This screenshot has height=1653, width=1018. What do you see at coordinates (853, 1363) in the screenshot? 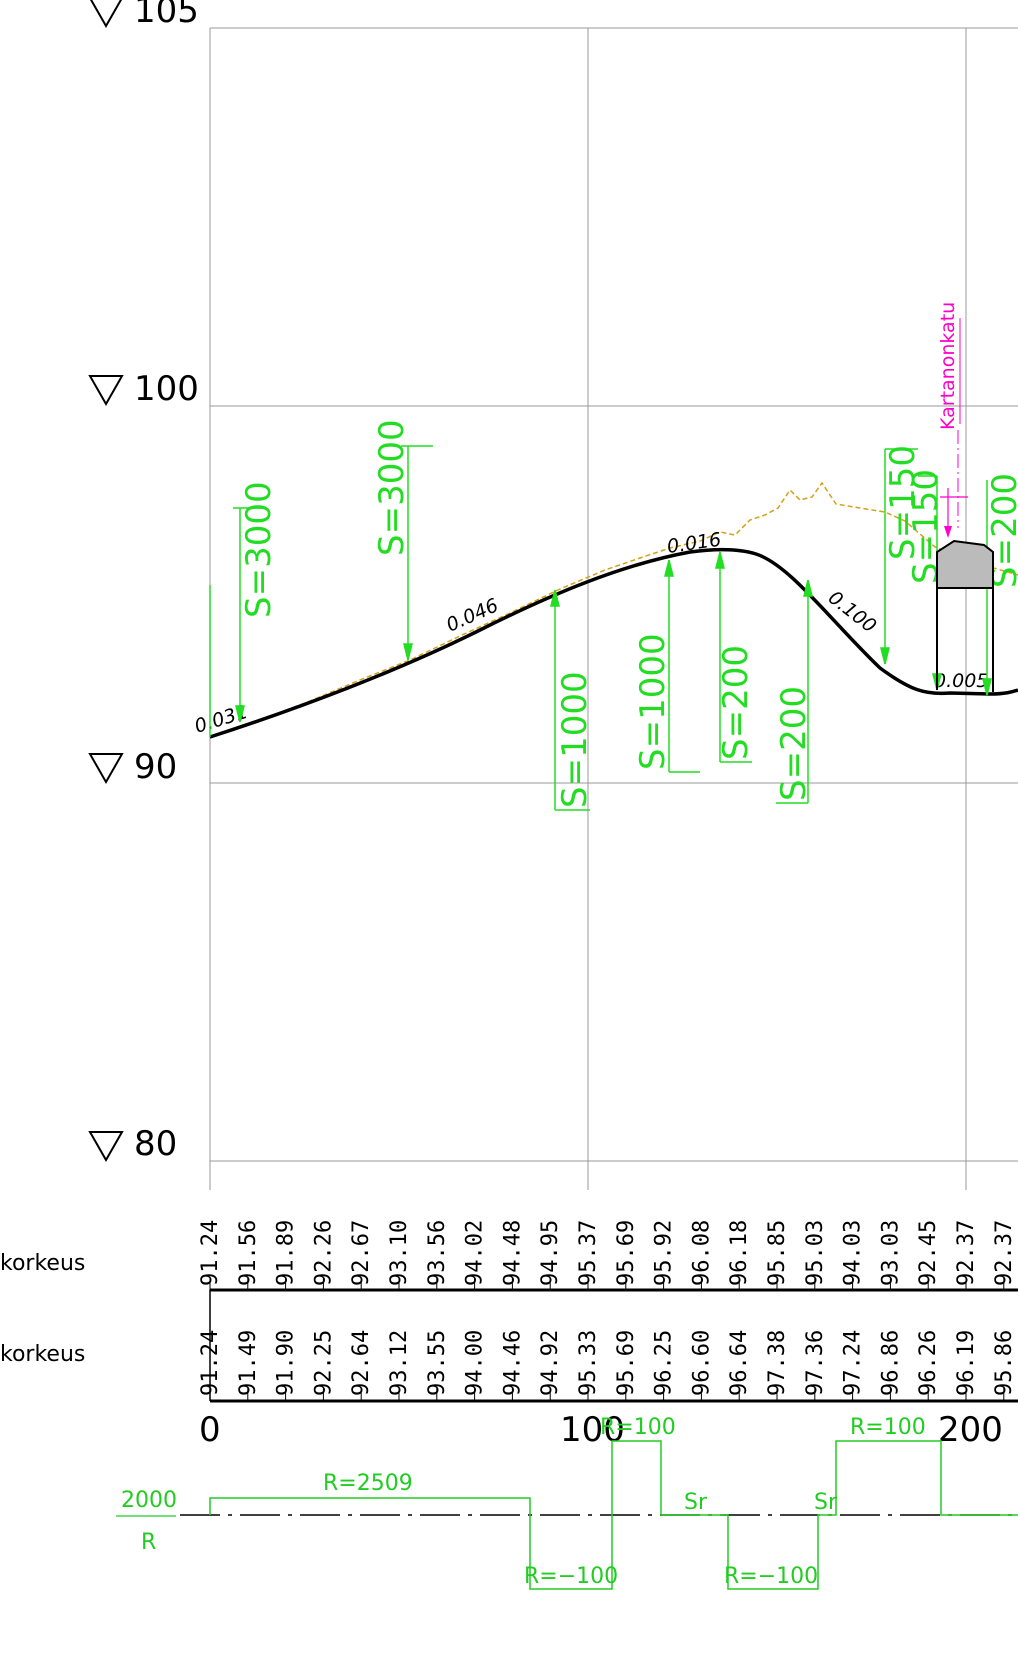
I see `ground-height-value: 97.24` at bounding box center [853, 1363].